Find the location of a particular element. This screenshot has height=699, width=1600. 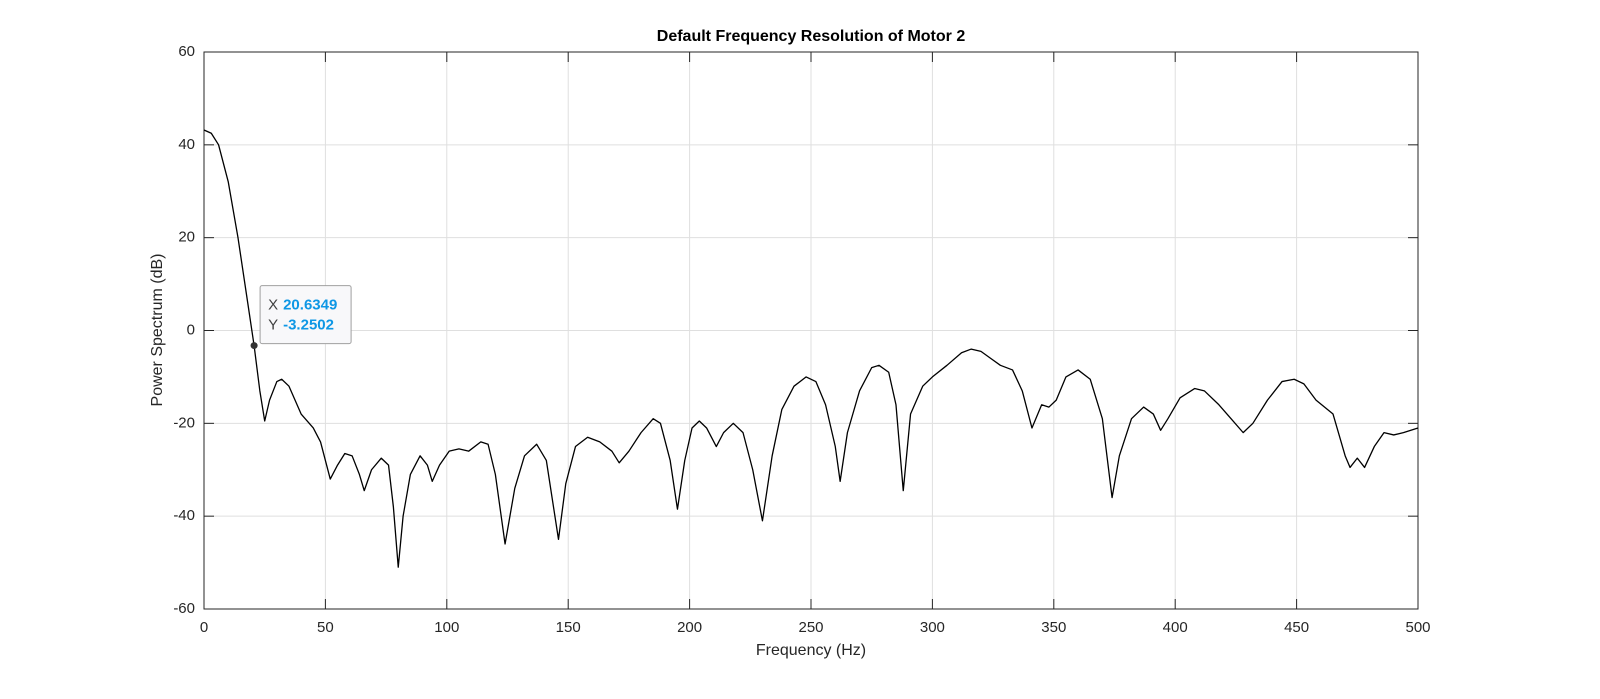

x-tick-label: 450 is located at coordinates (1296, 627).